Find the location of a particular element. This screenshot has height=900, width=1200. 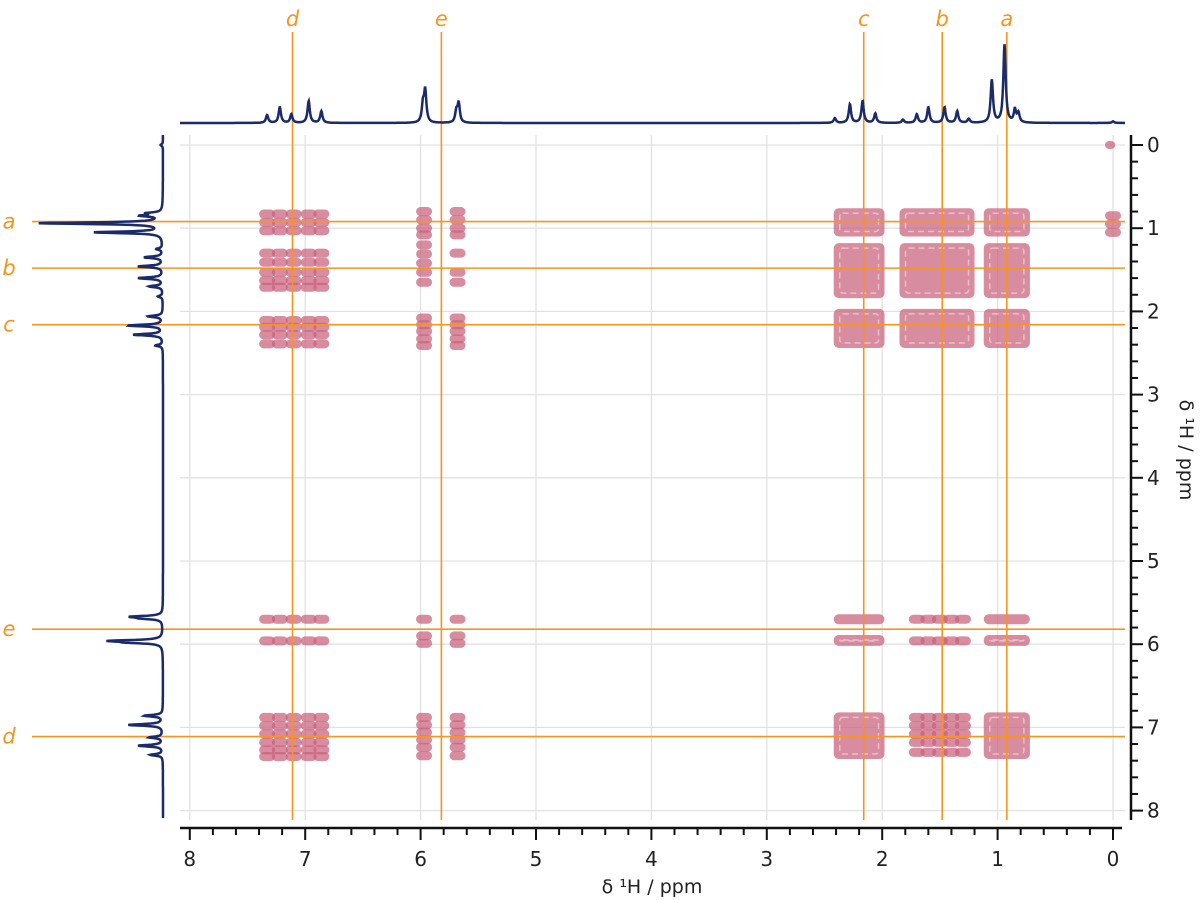

top-projection-spectrum is located at coordinates (652, 84).